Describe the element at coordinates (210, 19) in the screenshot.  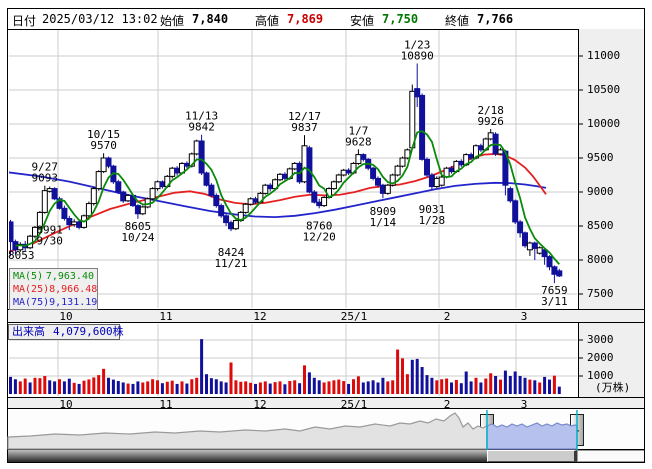
I see `open-value: 7,840` at that location.